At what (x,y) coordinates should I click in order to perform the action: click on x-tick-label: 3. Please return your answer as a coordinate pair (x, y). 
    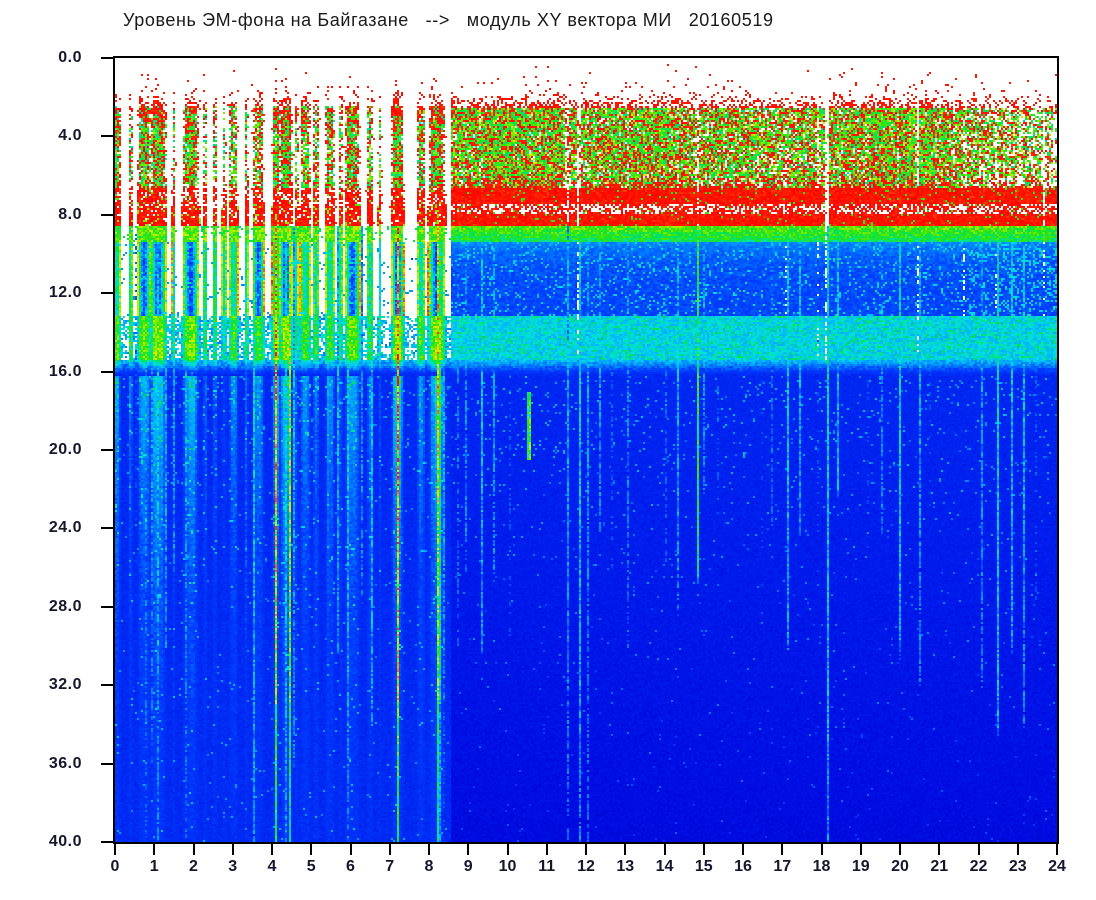
    Looking at the image, I should click on (233, 866).